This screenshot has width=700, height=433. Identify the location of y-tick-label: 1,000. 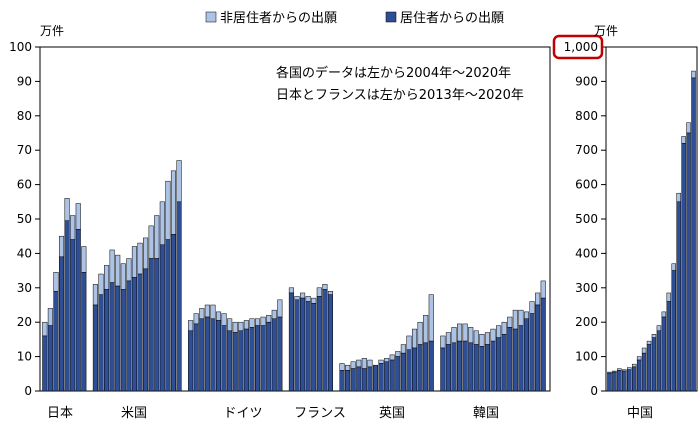
(581, 47).